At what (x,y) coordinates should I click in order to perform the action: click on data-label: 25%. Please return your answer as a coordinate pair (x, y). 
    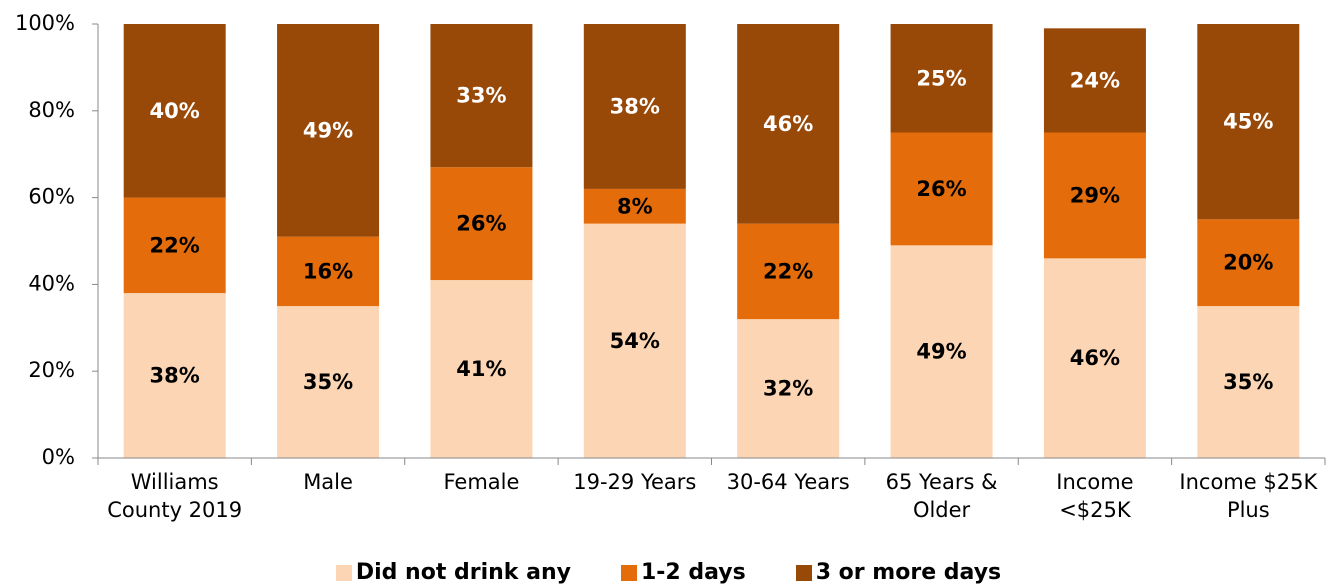
    Looking at the image, I should click on (941, 78).